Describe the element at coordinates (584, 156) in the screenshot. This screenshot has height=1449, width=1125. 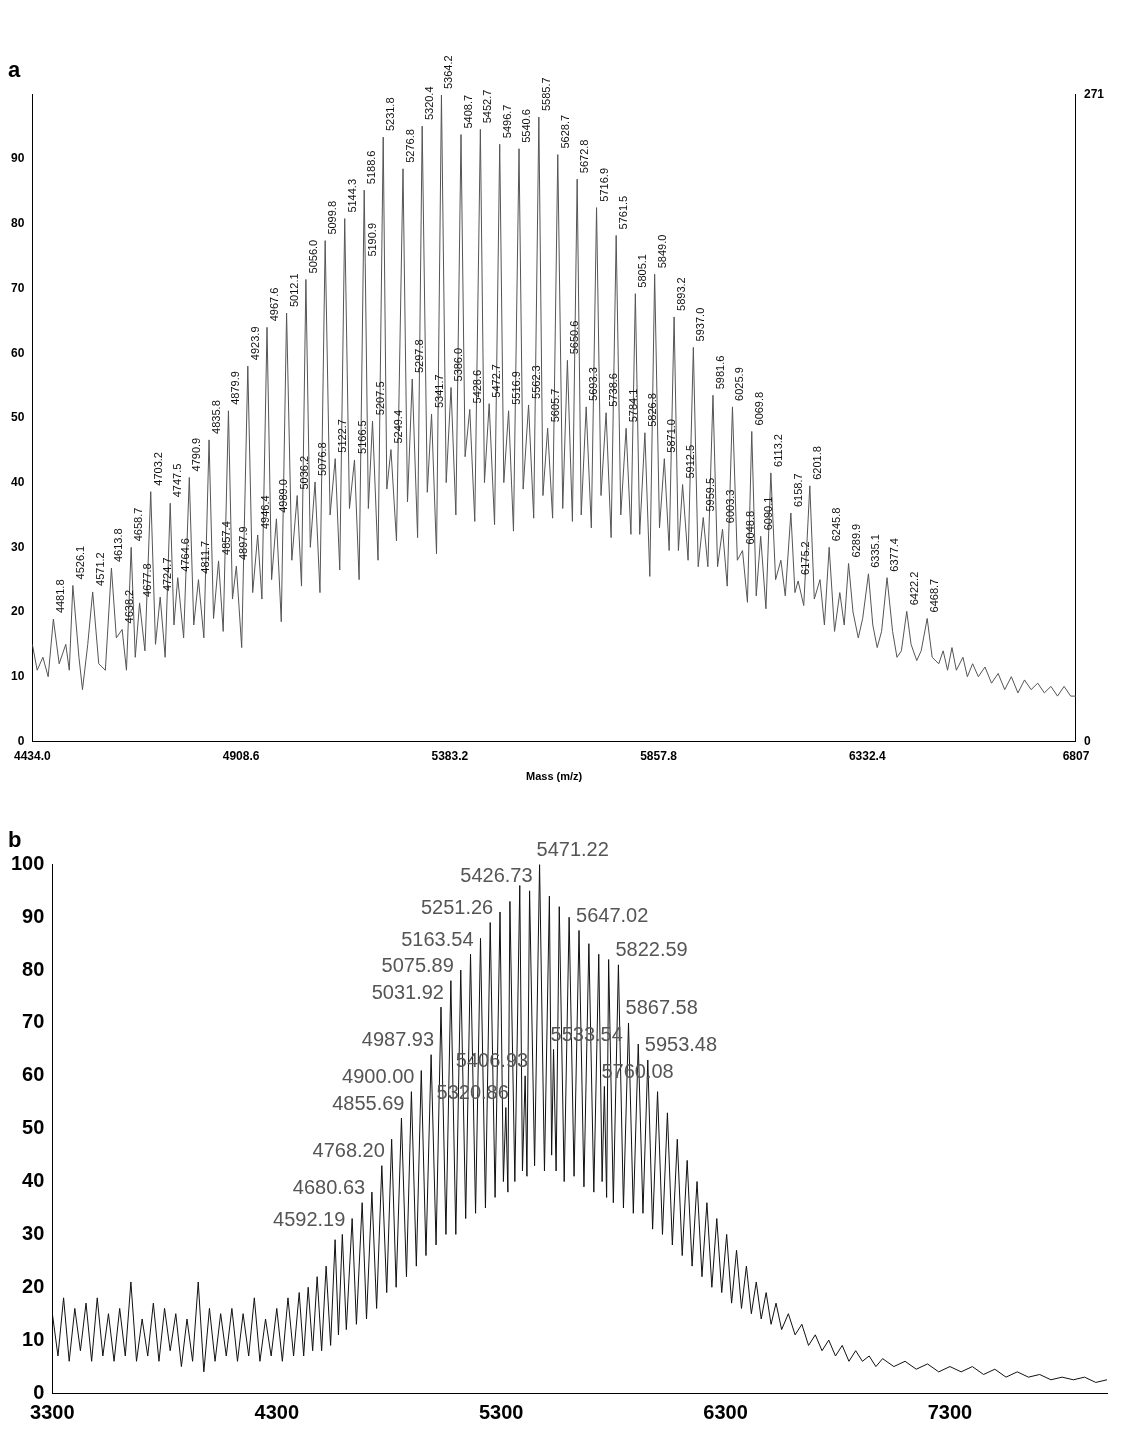
I see `annotation: 5672.8` at that location.